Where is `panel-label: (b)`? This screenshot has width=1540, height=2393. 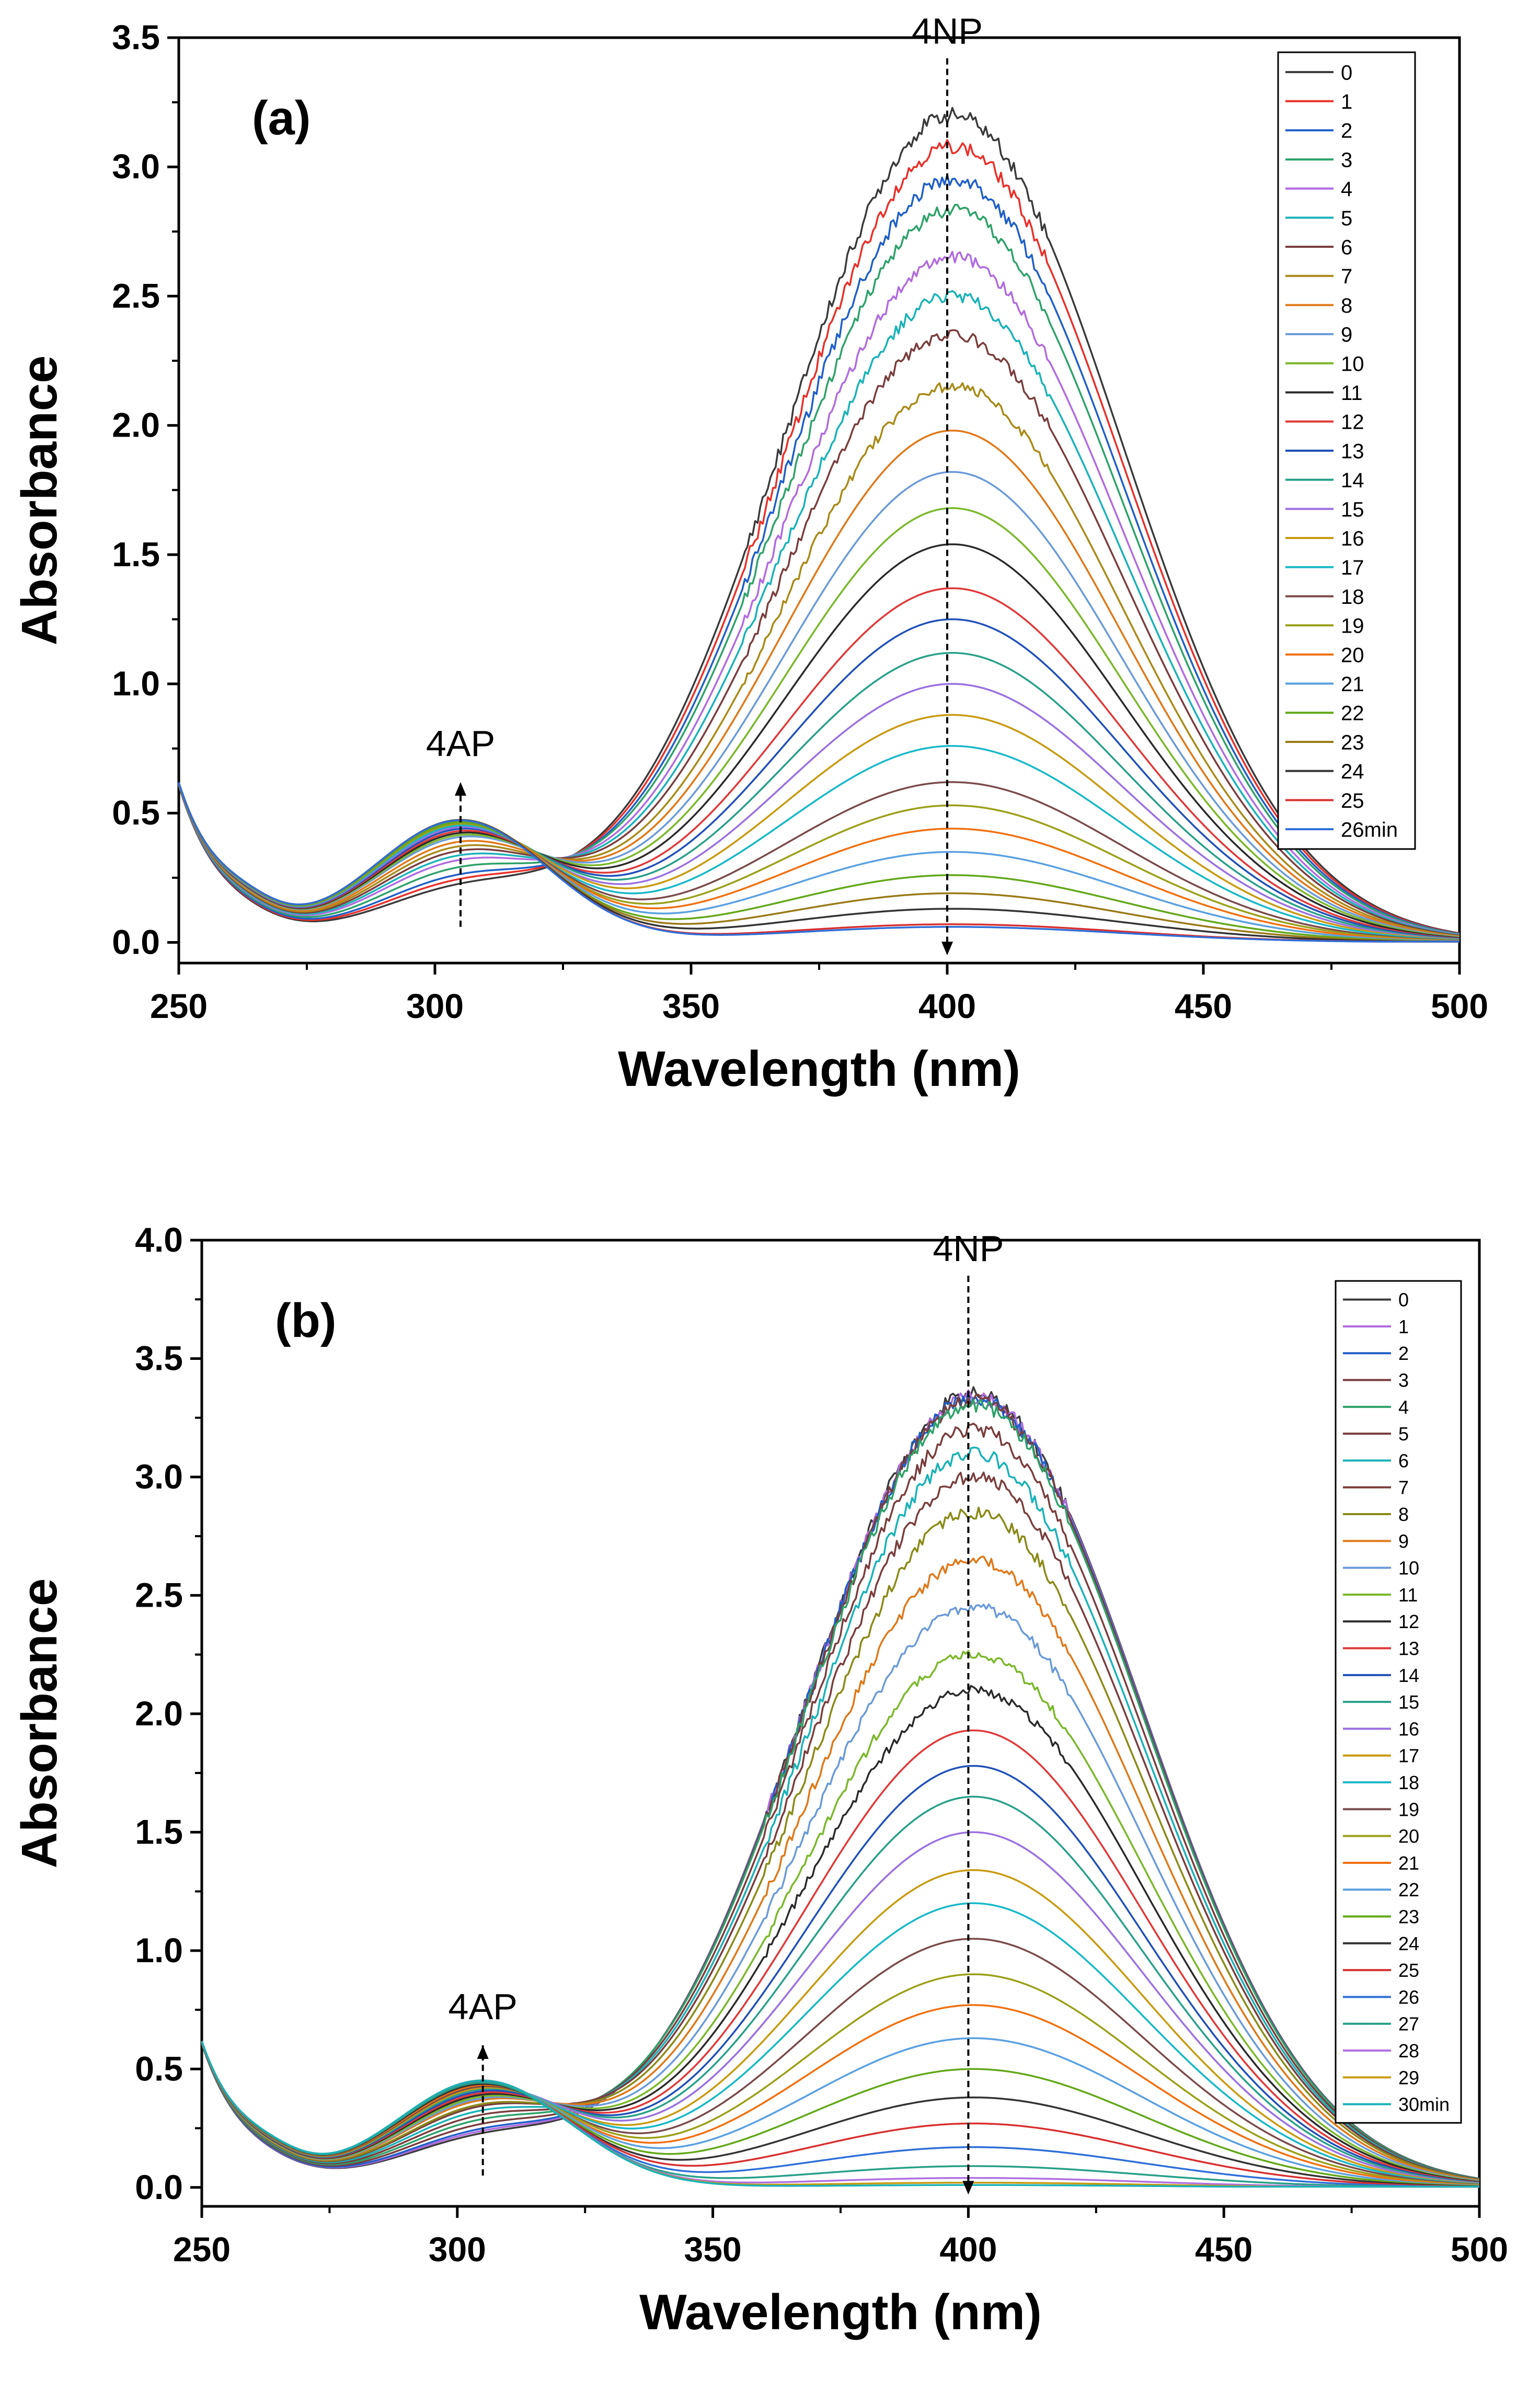 panel-label: (b) is located at coordinates (306, 1321).